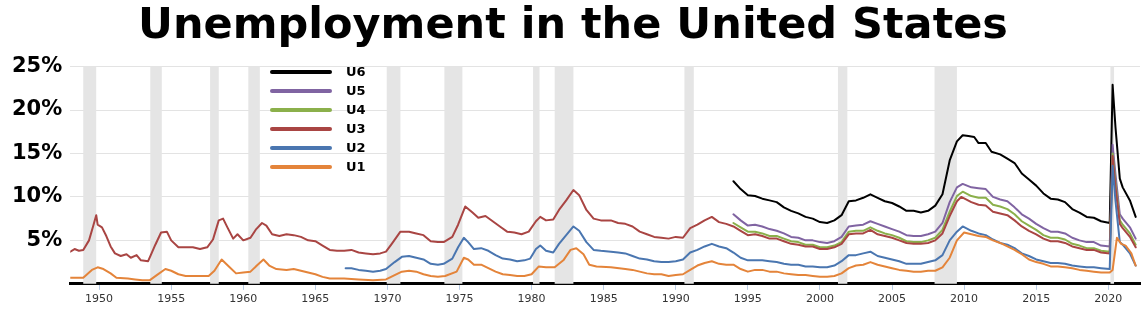  Describe the element at coordinates (44, 238) in the screenshot. I see `y-tick-label: 5%` at that location.